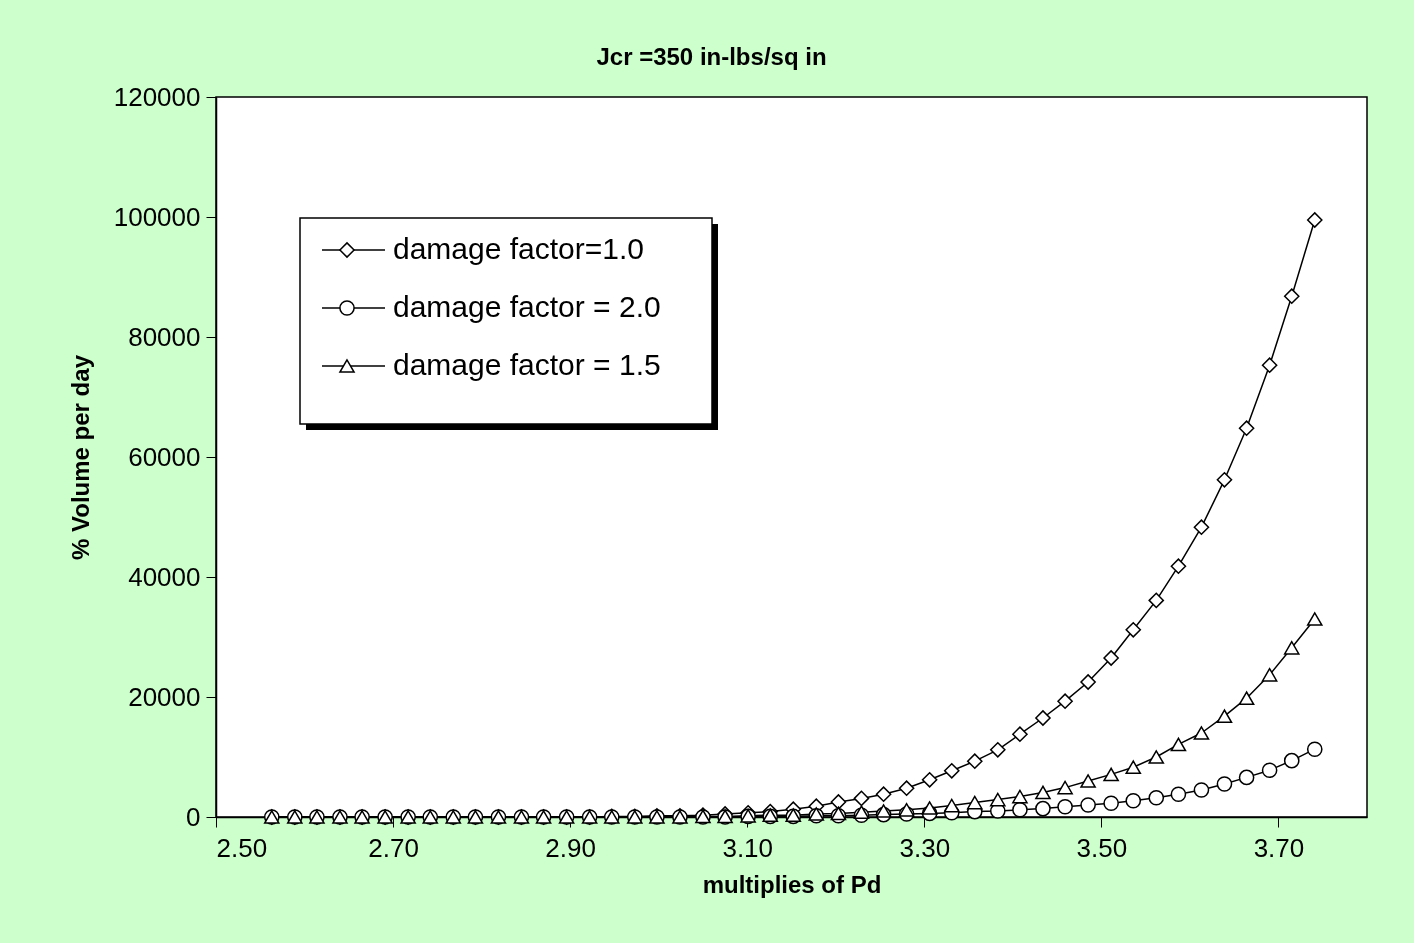 Image resolution: width=1414 pixels, height=943 pixels. I want to click on x-tick-label: 3.10, so click(748, 847).